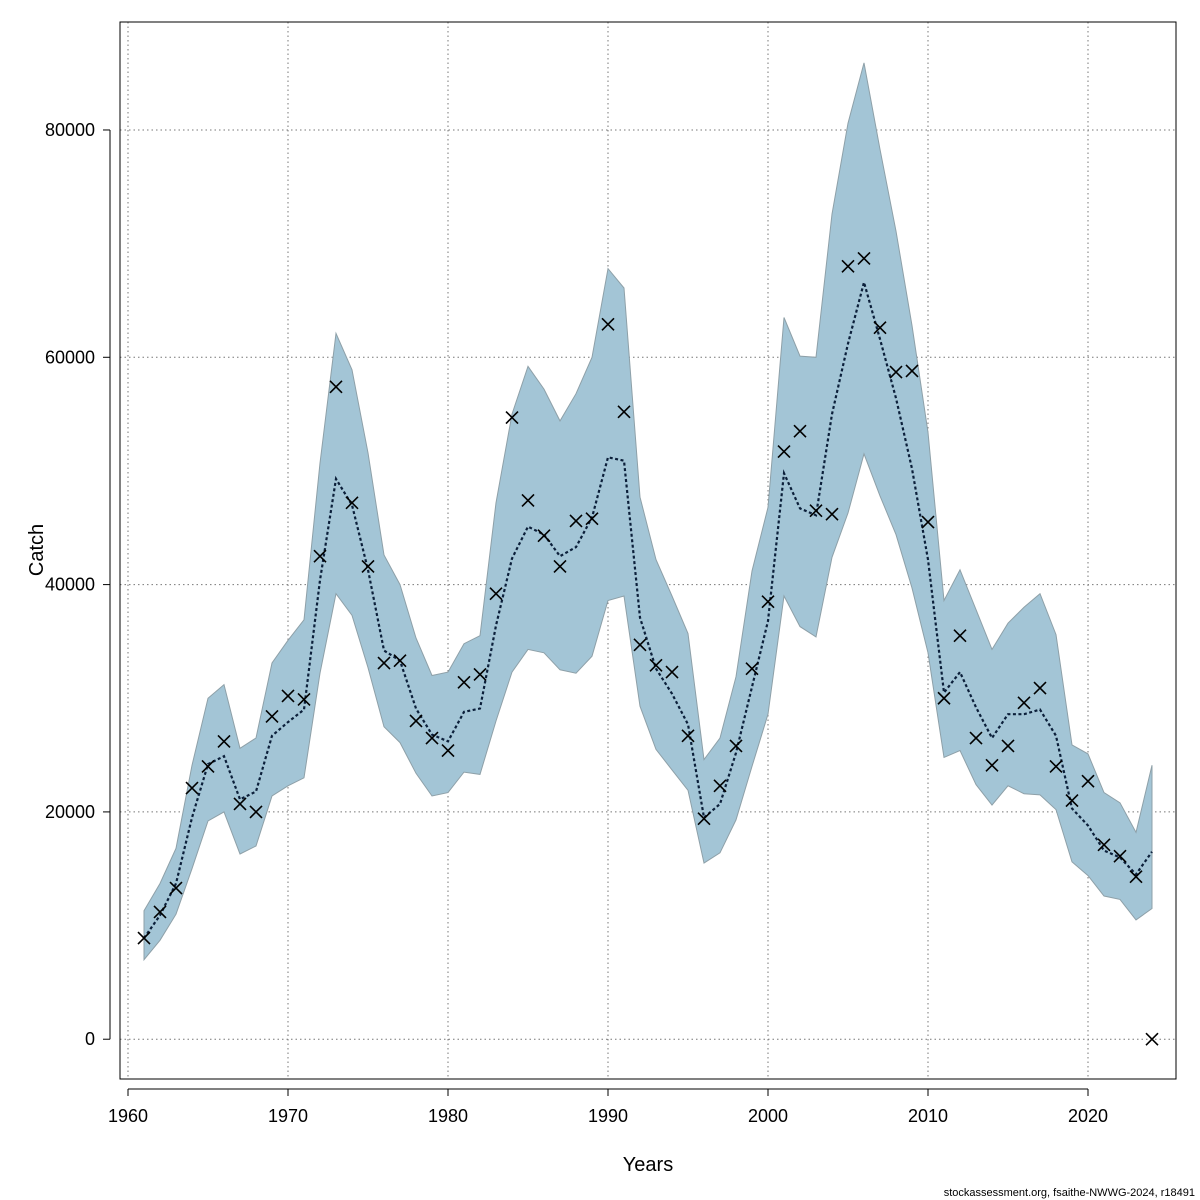  I want to click on point-1994, so click(672, 672).